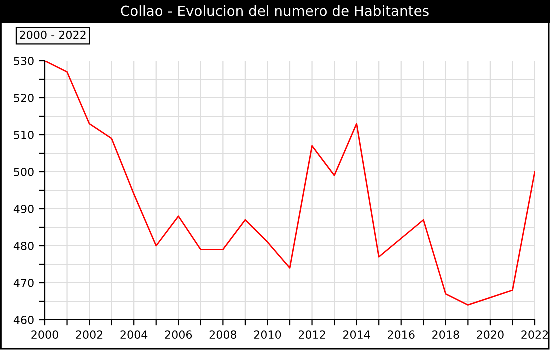 This screenshot has height=350, width=550. I want to click on x-tick-label: 2022, so click(535, 335).